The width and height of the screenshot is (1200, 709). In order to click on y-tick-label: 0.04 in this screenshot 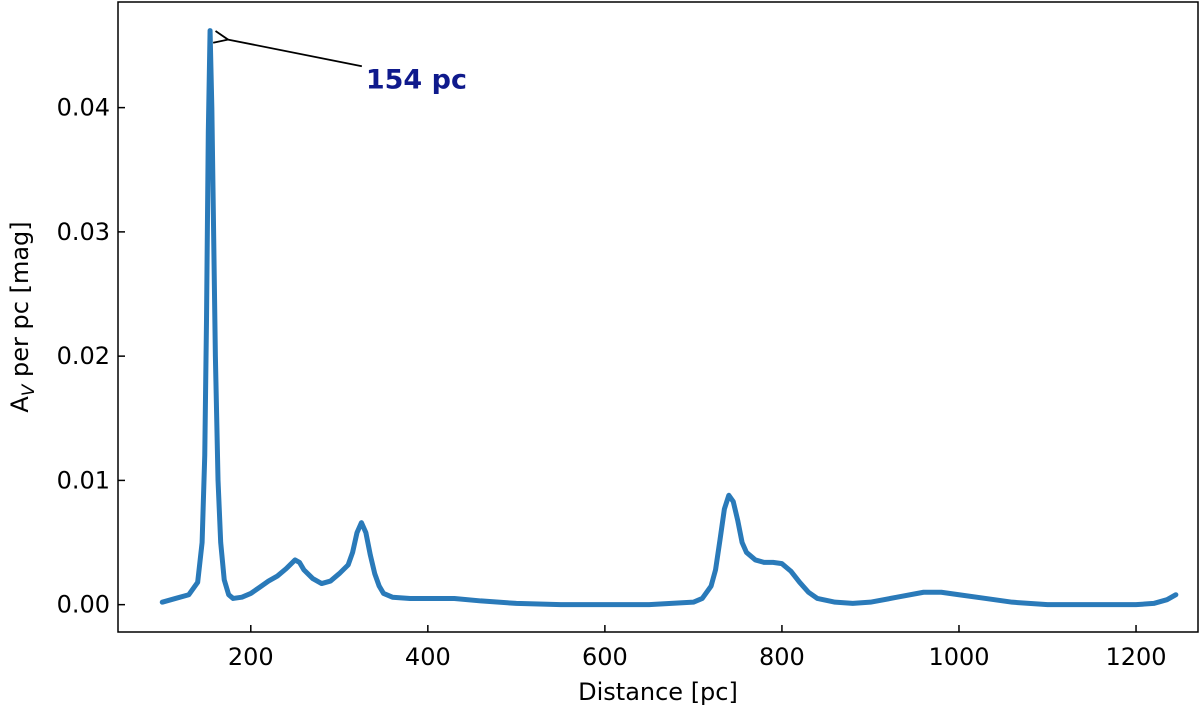, I will do `click(83, 108)`.